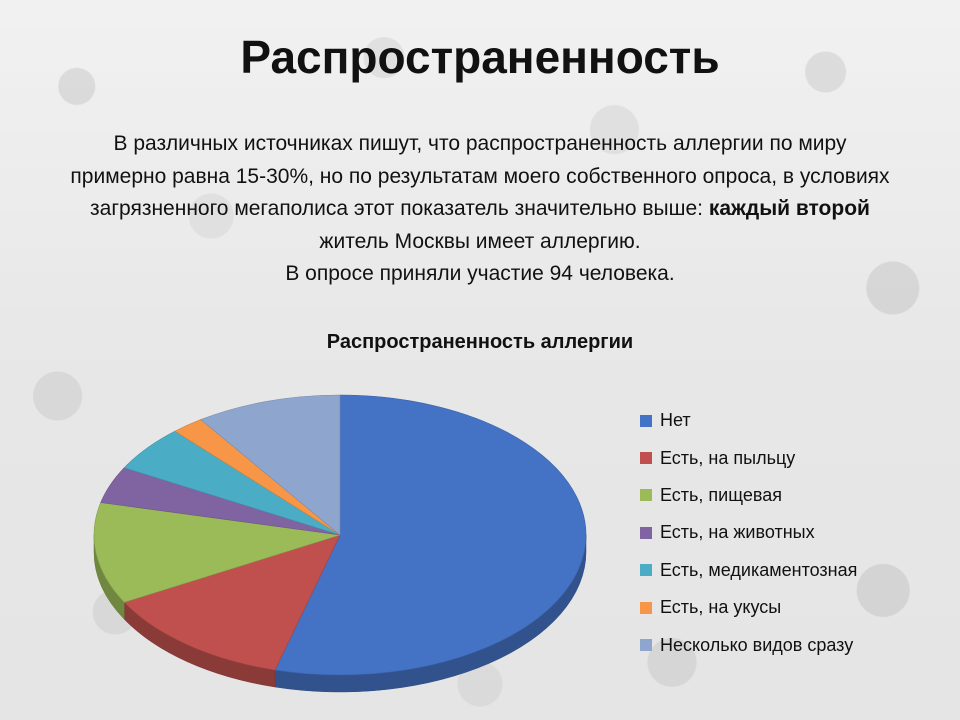 This screenshot has height=720, width=960. I want to click on legend-item: Несколько видов сразу, so click(790, 644).